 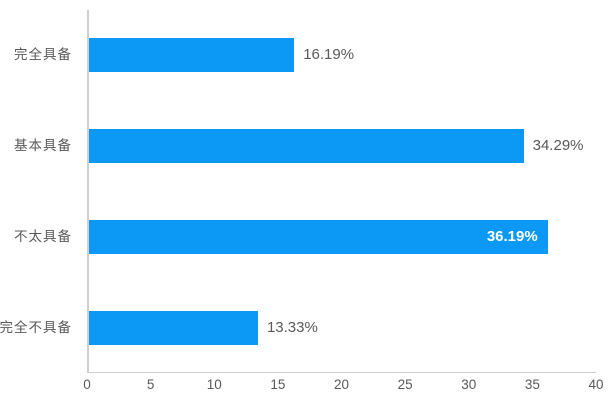 What do you see at coordinates (150, 384) in the screenshot?
I see `x-tick-label: 5` at bounding box center [150, 384].